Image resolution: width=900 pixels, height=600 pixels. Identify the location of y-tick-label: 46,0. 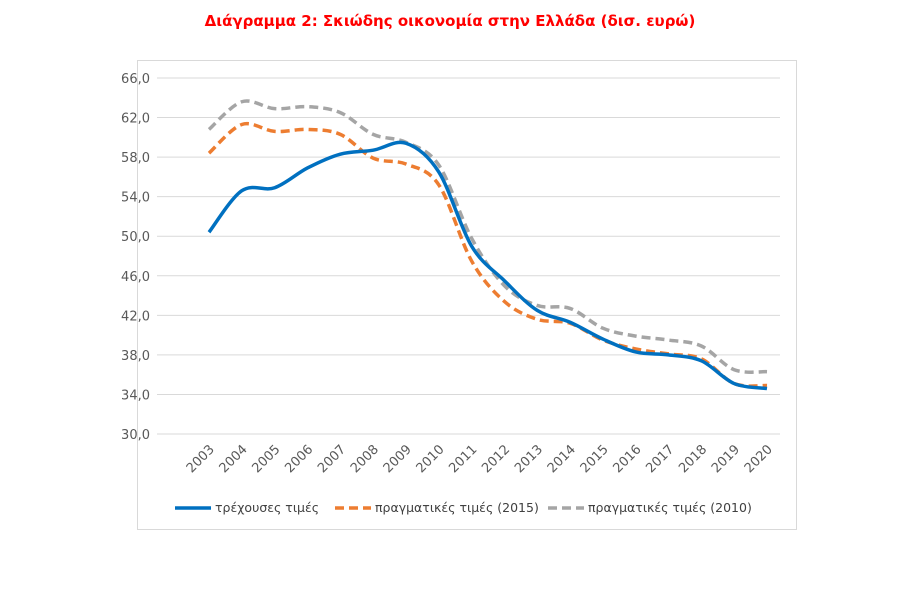
(135, 277).